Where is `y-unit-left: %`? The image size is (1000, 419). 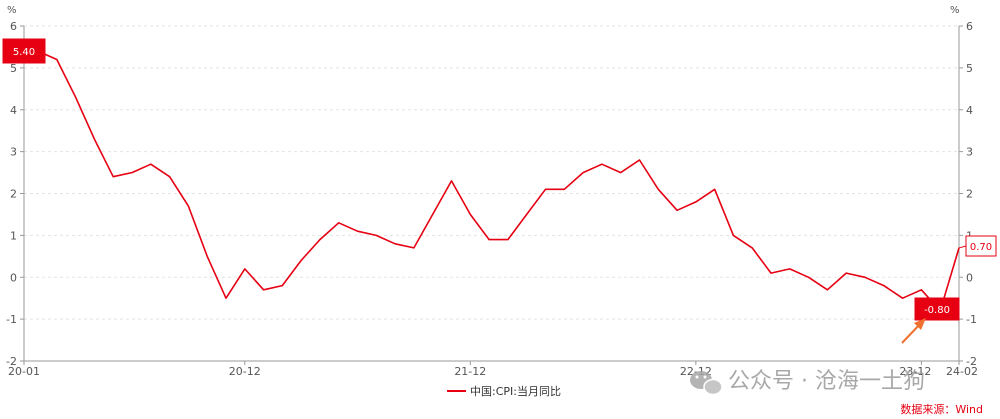
y-unit-left: % is located at coordinates (12, 10).